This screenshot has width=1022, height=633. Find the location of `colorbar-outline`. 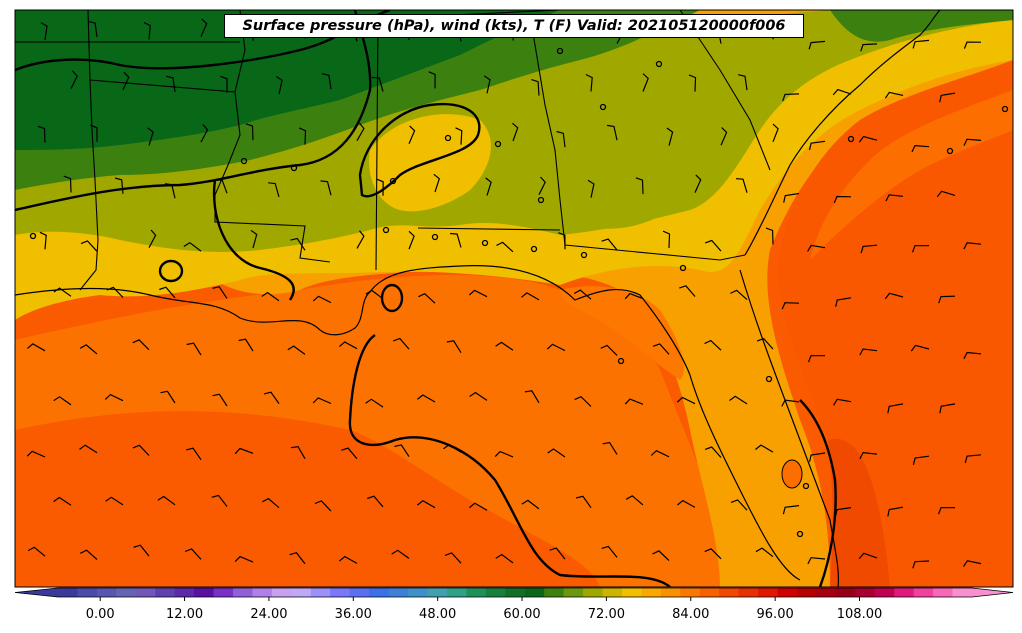

colorbar-outline is located at coordinates (514, 592).